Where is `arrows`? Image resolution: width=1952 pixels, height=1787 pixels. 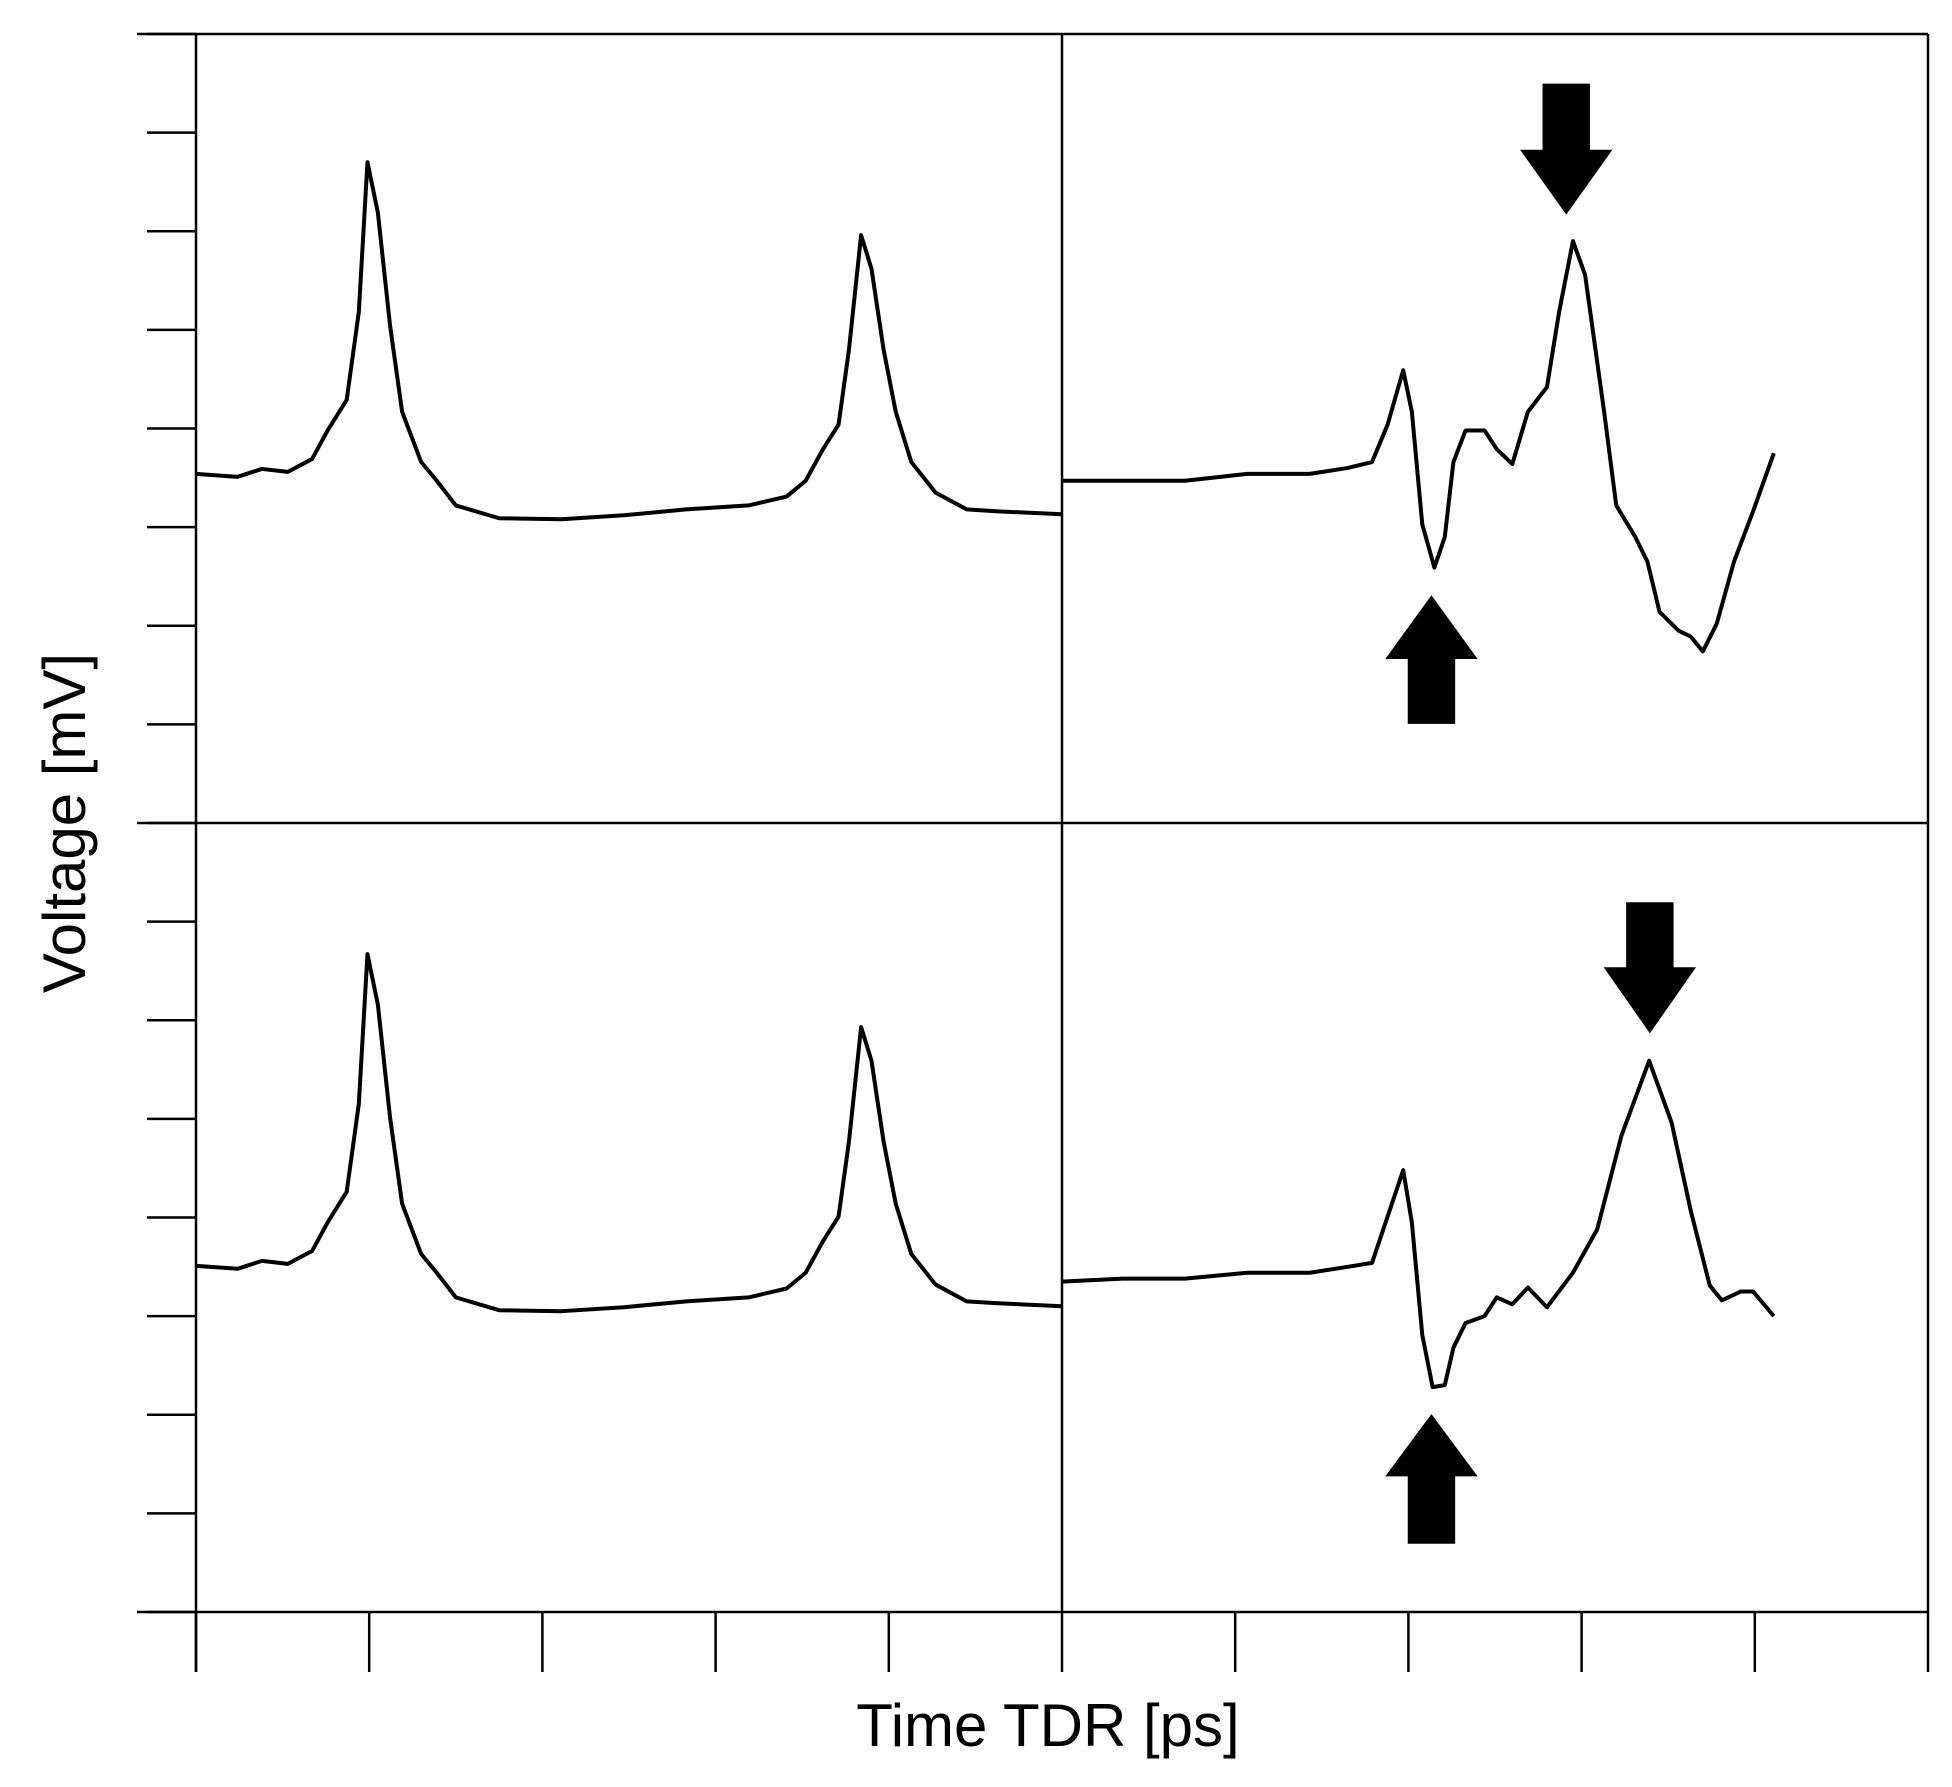
arrows is located at coordinates (1541, 813).